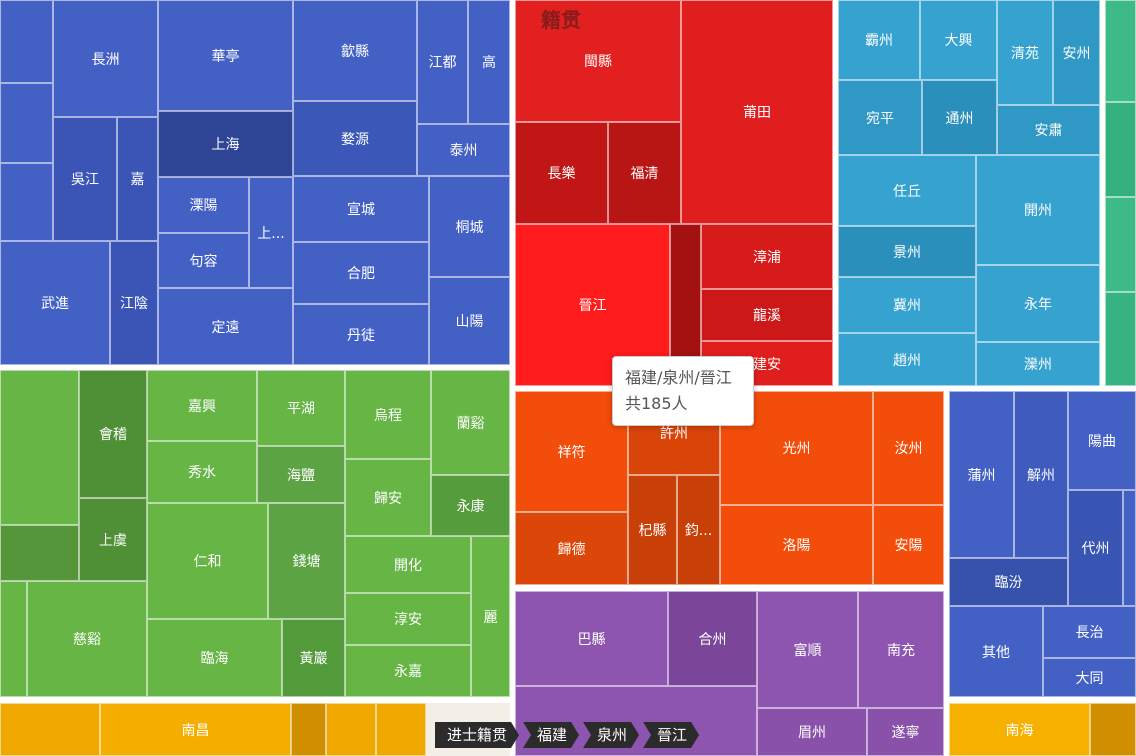 This screenshot has width=1136, height=756. What do you see at coordinates (591, 638) in the screenshot?
I see `treemap-tile: 巴縣` at bounding box center [591, 638].